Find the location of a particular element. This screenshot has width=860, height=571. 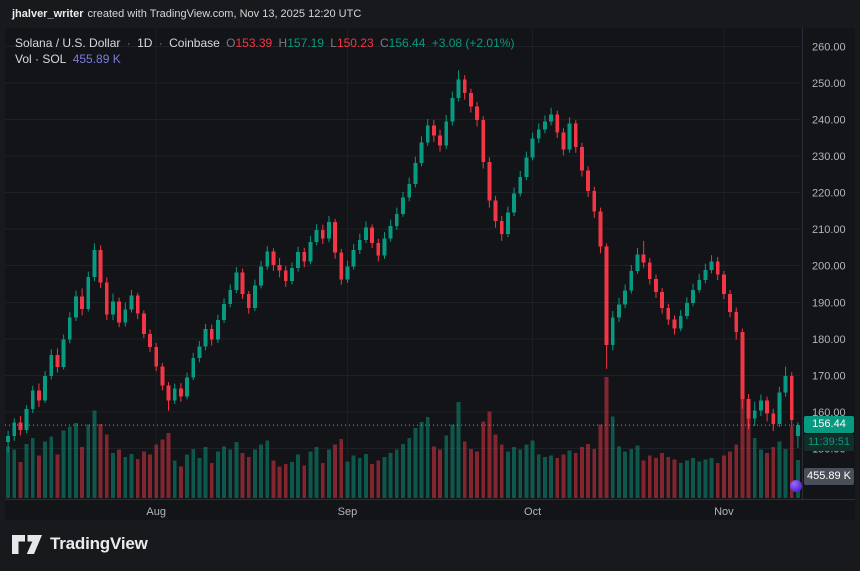

attribution-username: jhalver_writer is located at coordinates (48, 14).